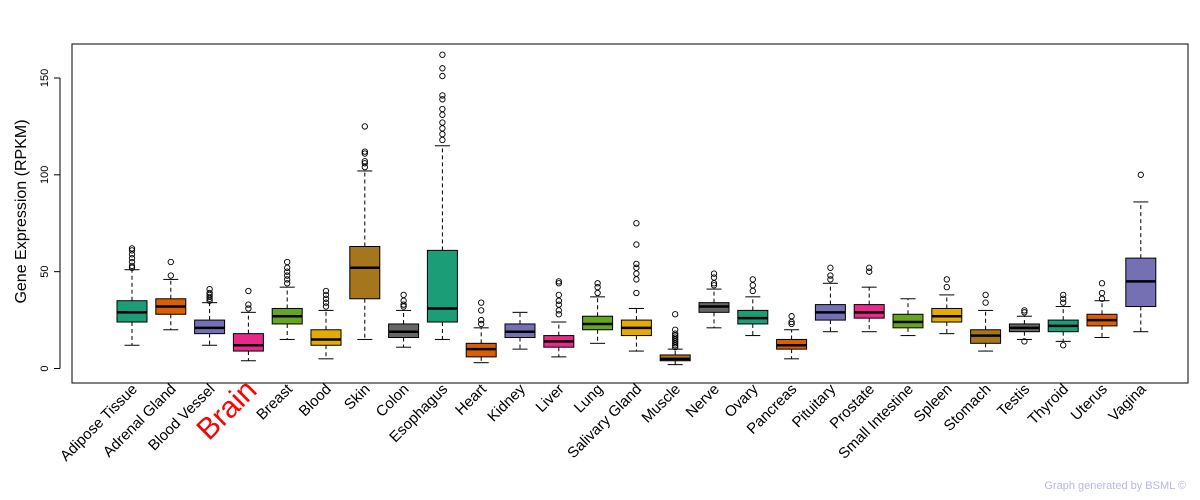 Image resolution: width=1200 pixels, height=500 pixels. I want to click on box-adipose-tissue, so click(132, 295).